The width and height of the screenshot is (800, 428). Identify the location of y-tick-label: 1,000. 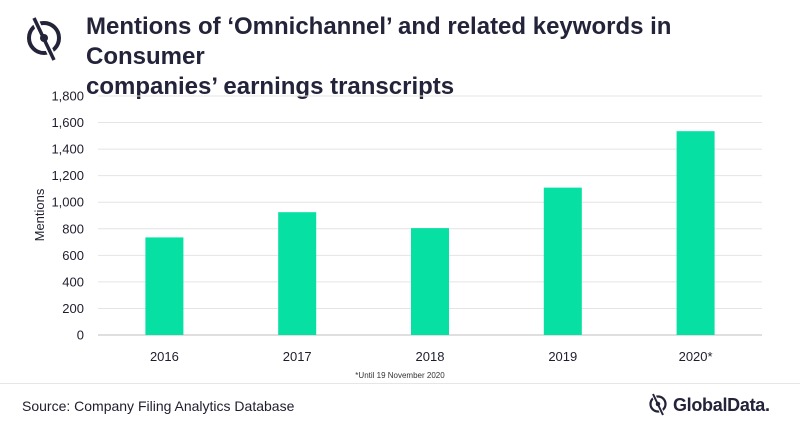
(67, 202).